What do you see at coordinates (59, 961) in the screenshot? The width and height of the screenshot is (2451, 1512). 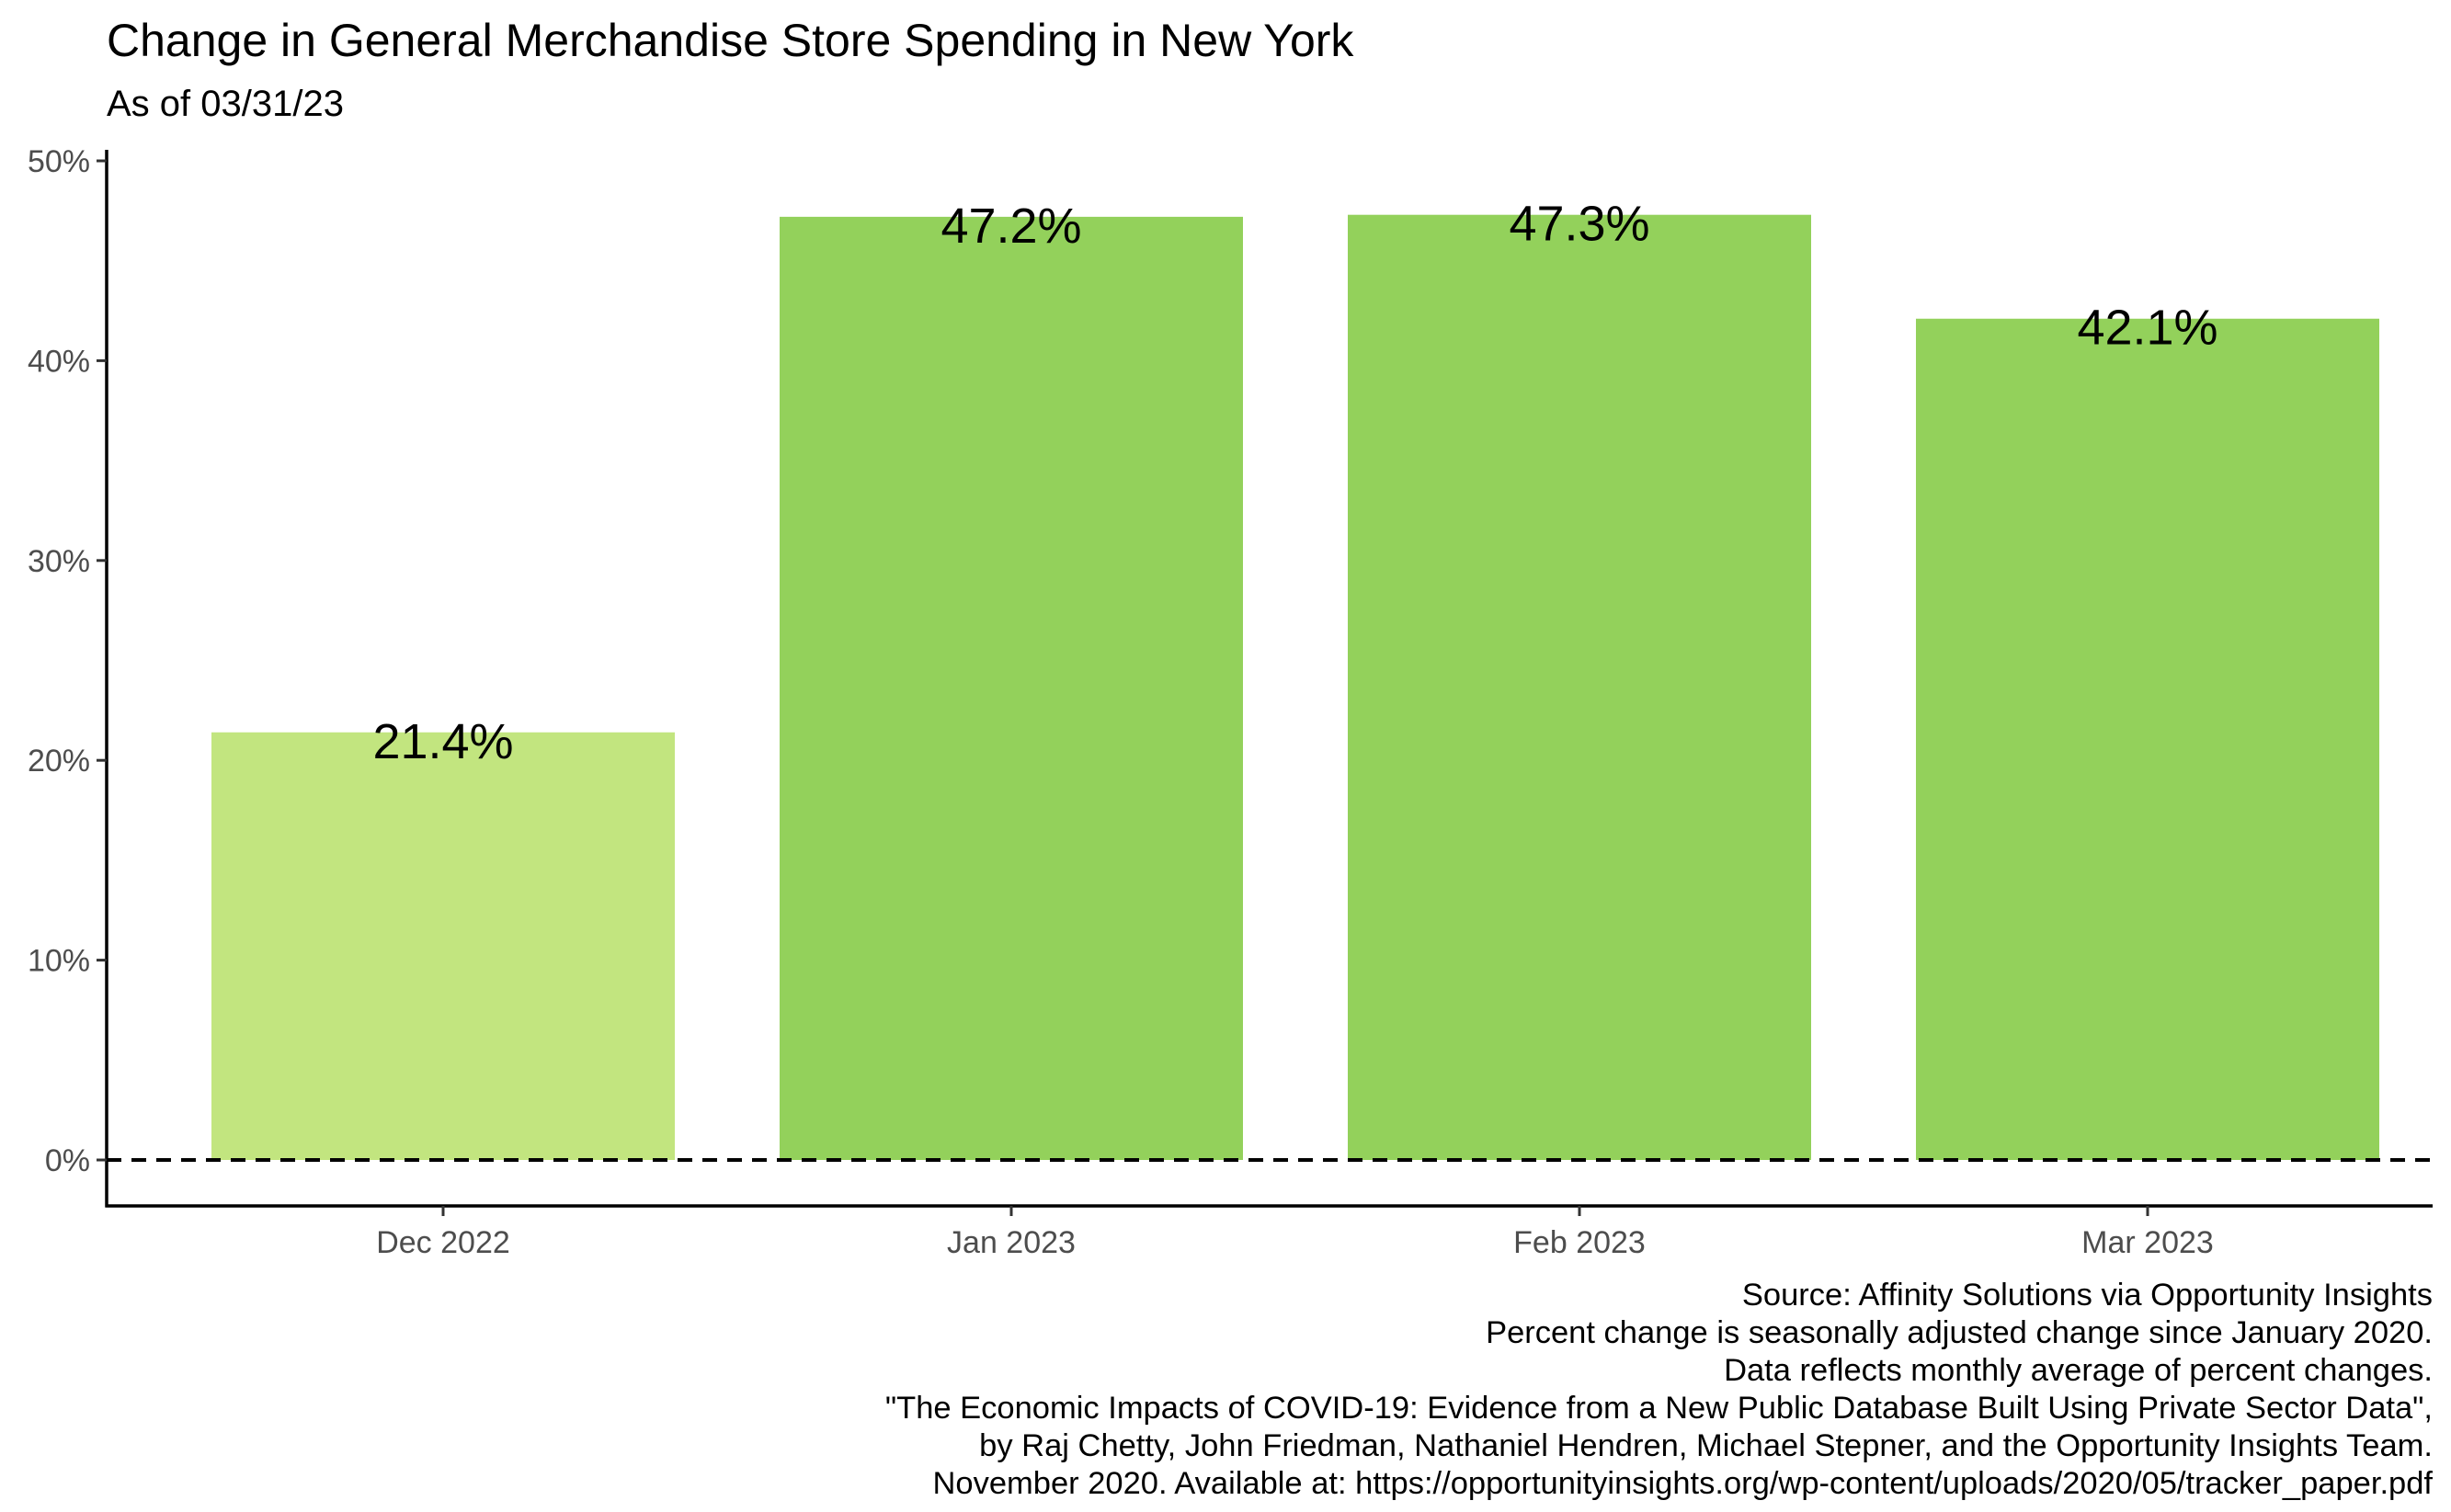 I see `y-tick-label-1: 10%` at bounding box center [59, 961].